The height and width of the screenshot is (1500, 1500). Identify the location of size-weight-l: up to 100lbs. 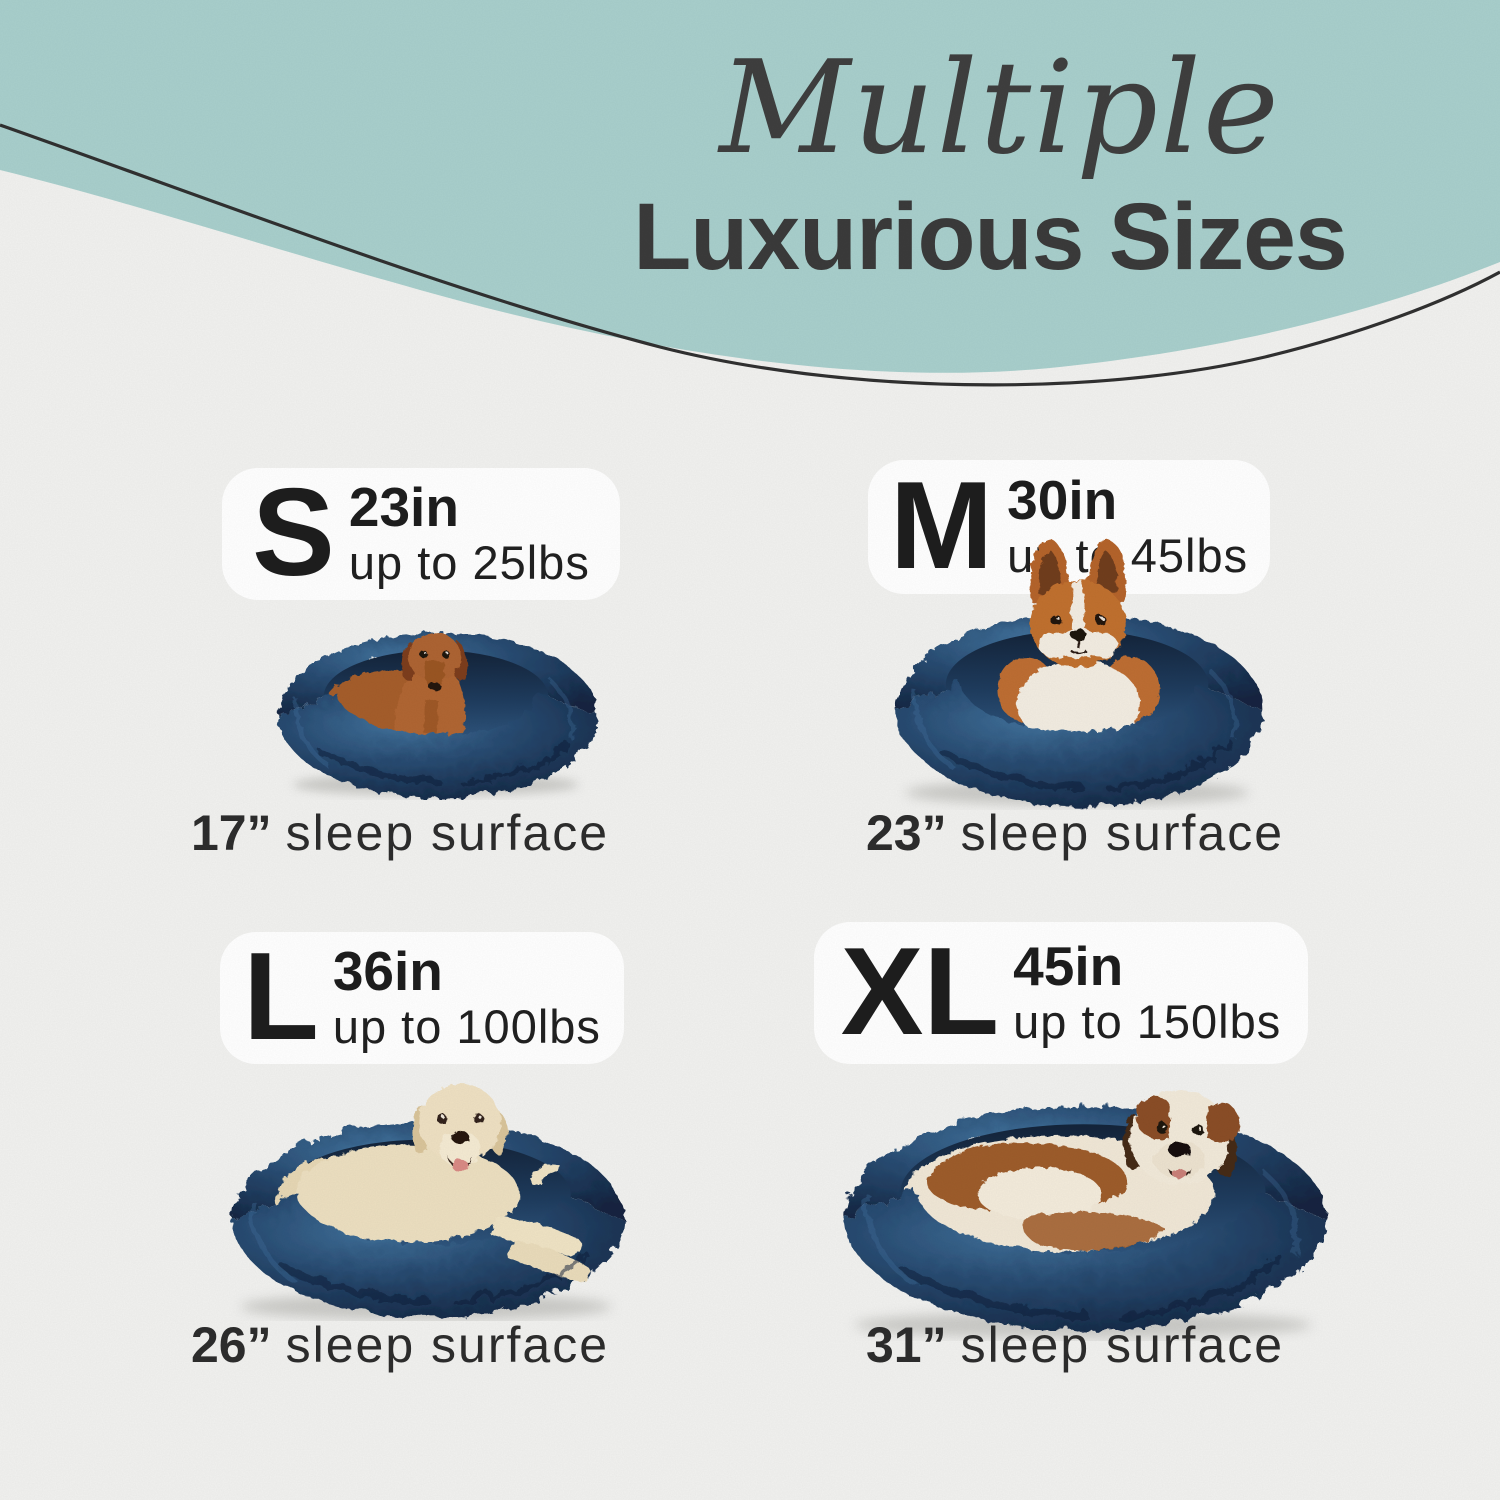
(466, 1027).